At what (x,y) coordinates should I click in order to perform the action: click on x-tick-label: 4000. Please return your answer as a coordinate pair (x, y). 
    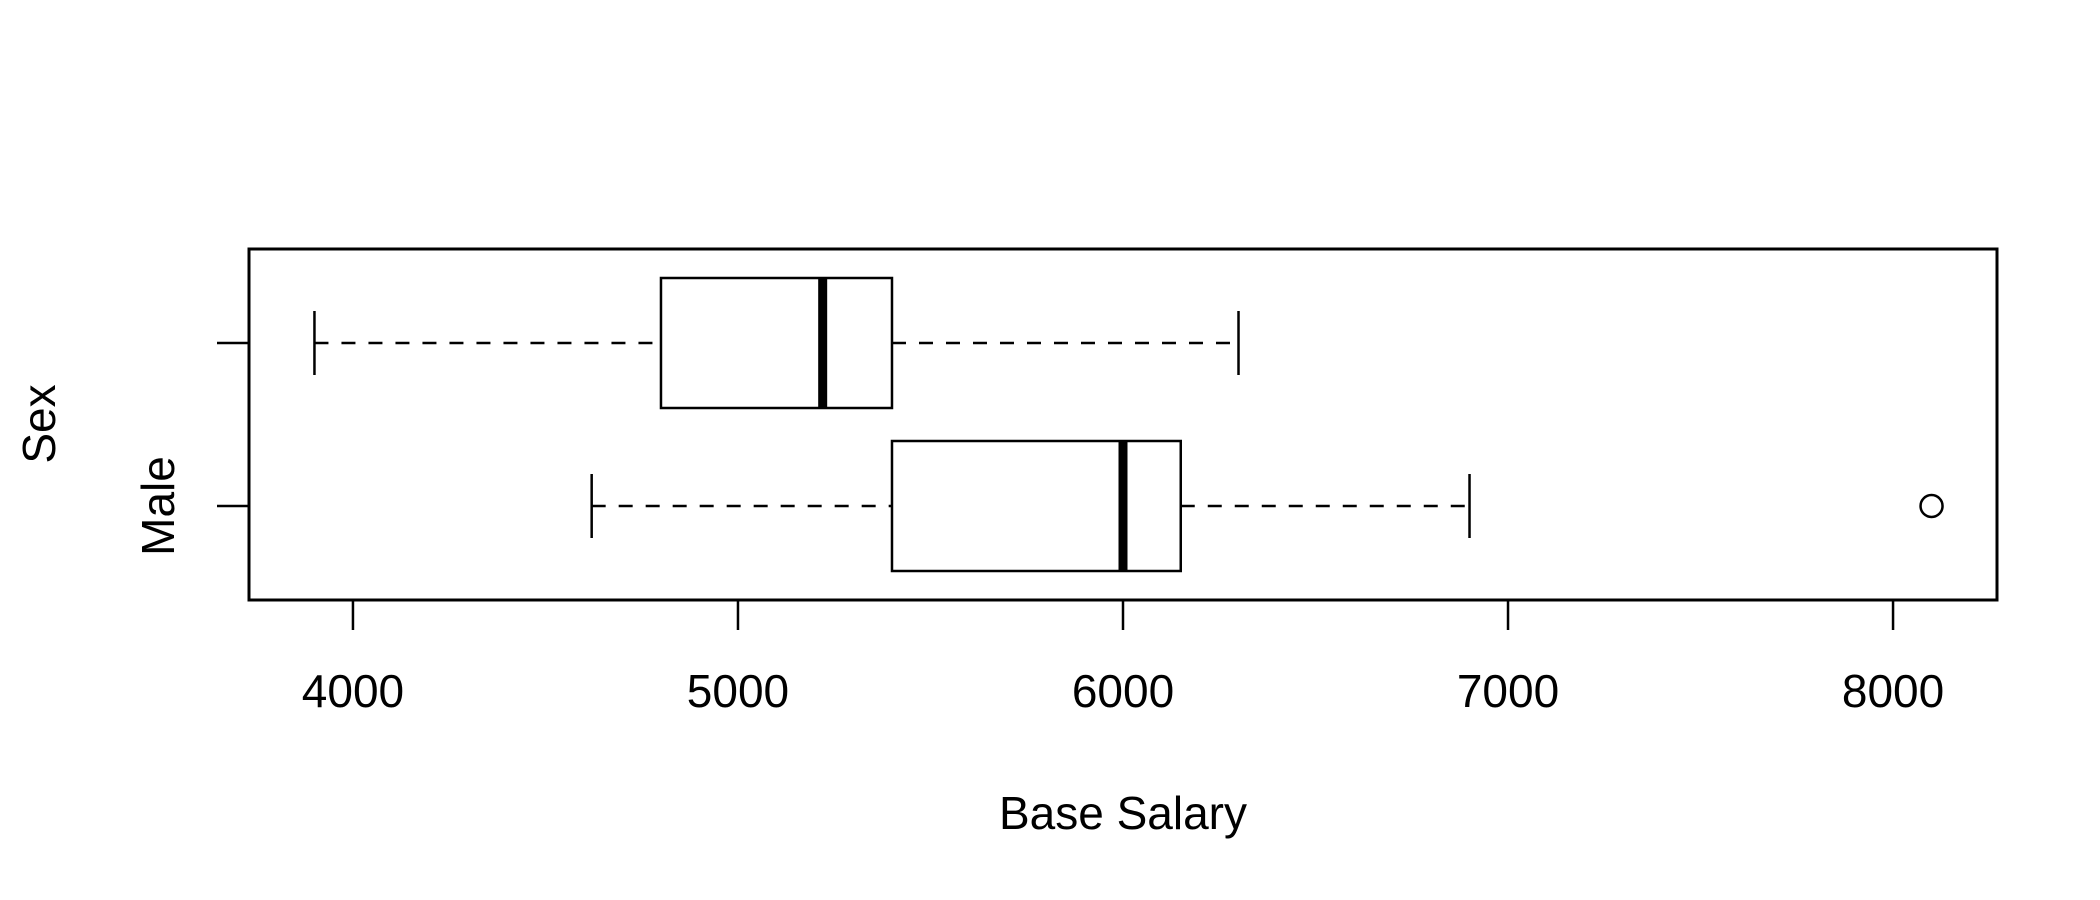
    Looking at the image, I should click on (353, 691).